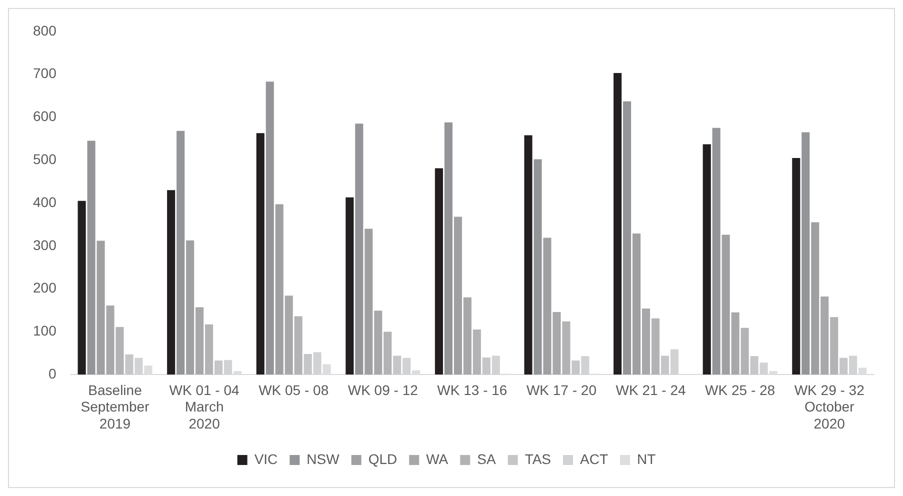  What do you see at coordinates (45, 30) in the screenshot?
I see `y-tick-label: 800` at bounding box center [45, 30].